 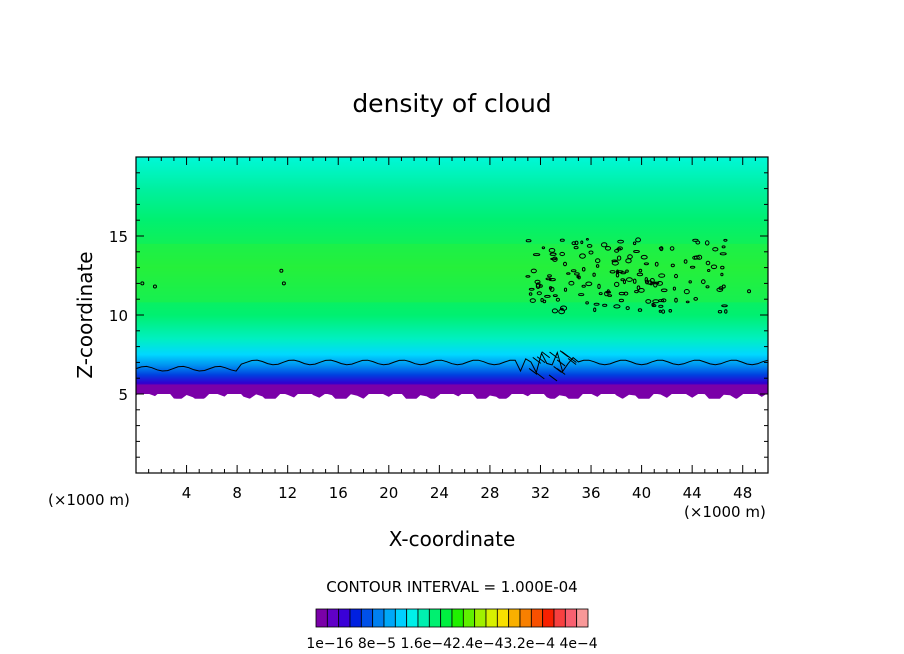 What do you see at coordinates (540, 493) in the screenshot?
I see `x-tick-label: 32` at bounding box center [540, 493].